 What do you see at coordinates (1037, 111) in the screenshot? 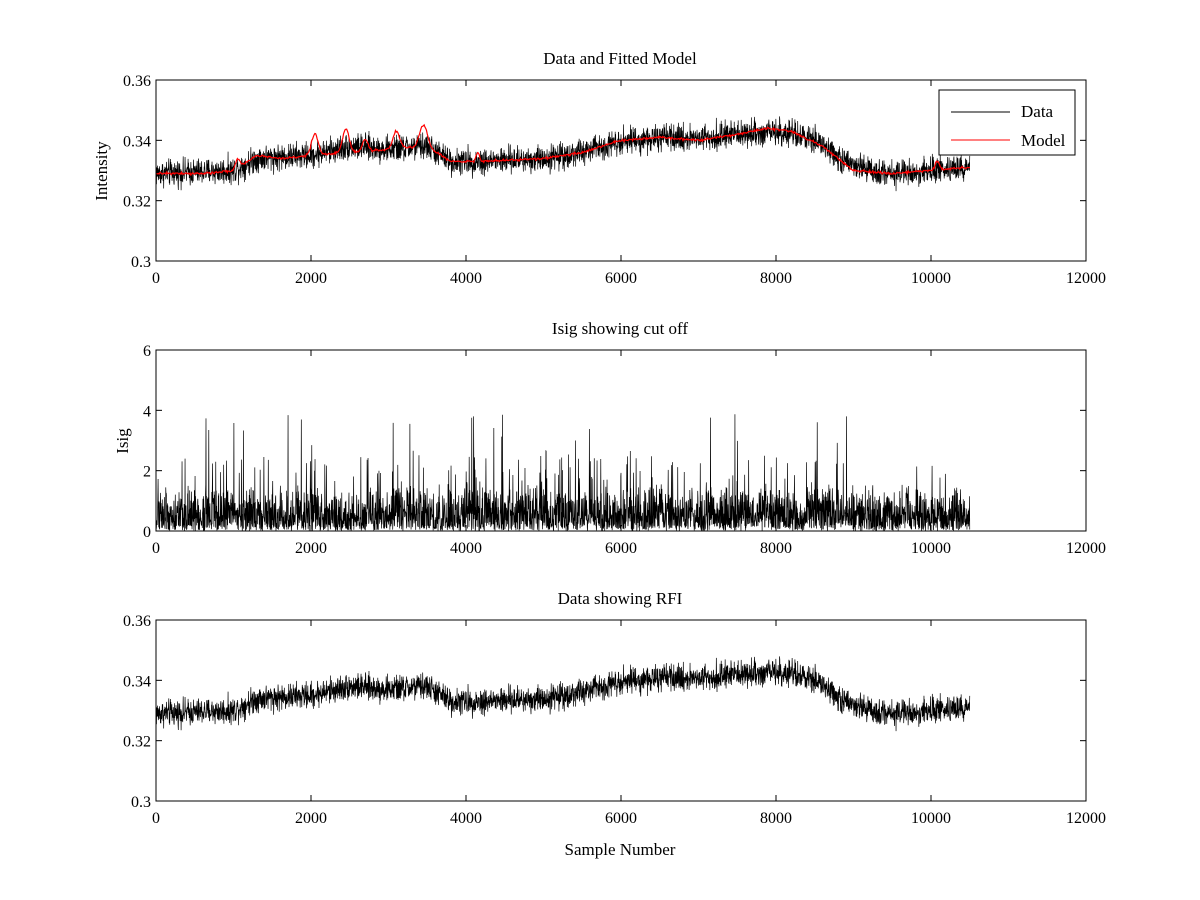
I see `legend-entry-data: Data` at bounding box center [1037, 111].